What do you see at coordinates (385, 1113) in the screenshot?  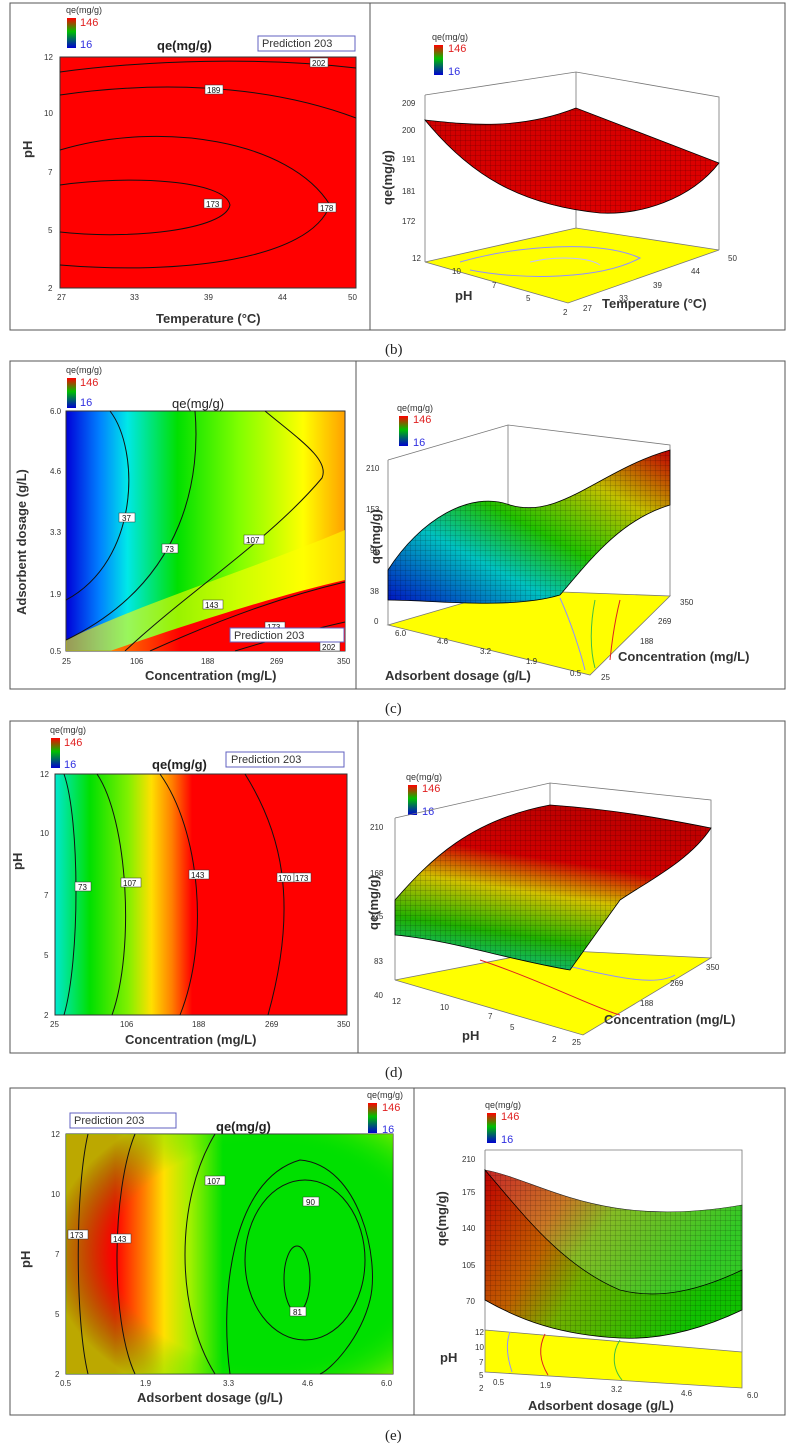 I see `legend-e-contour: qe(mg/g) 146 16` at bounding box center [385, 1113].